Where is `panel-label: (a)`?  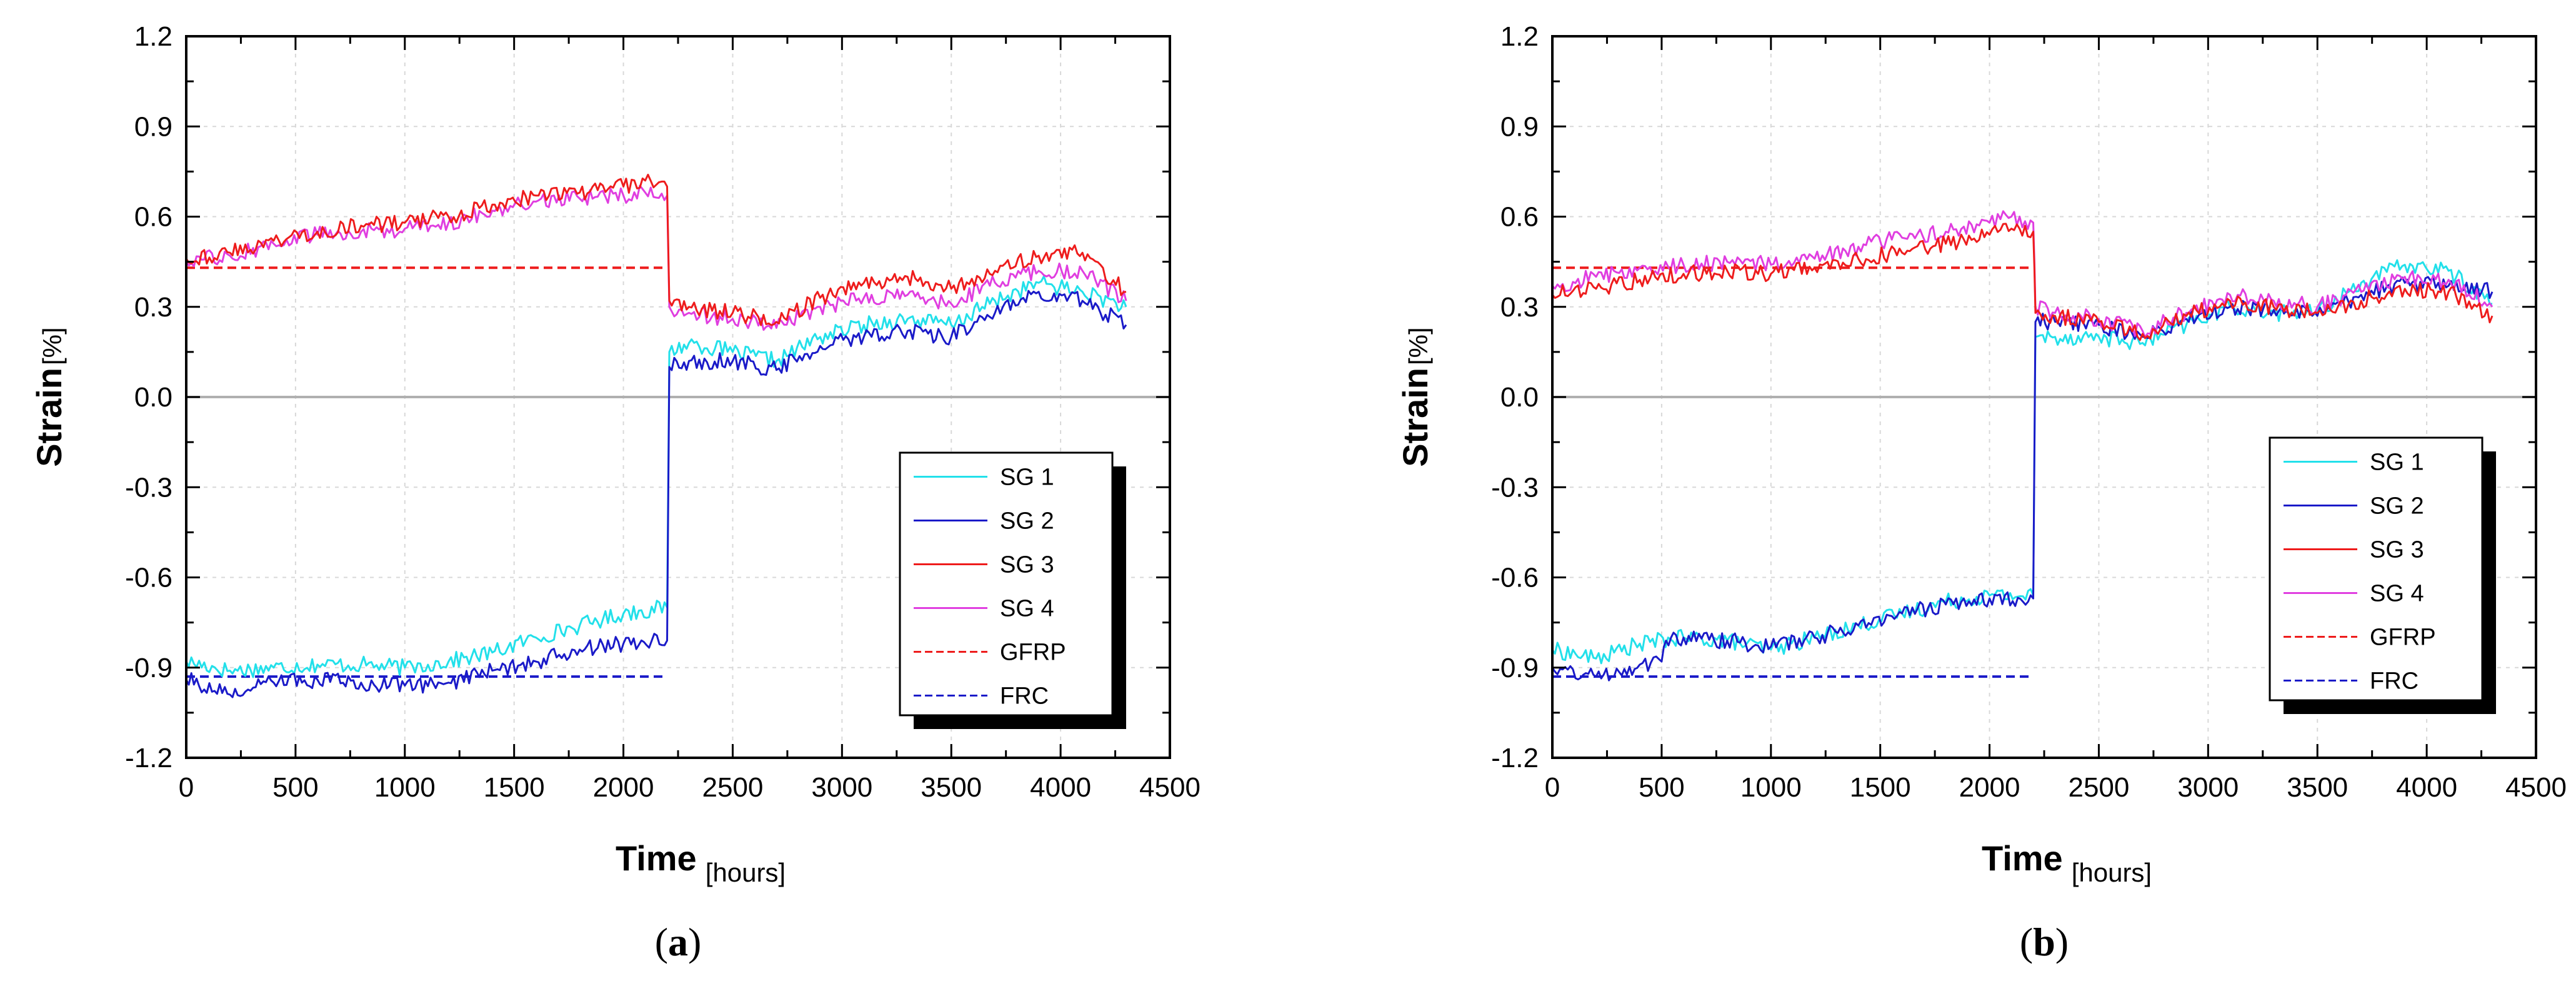
panel-label: (a) is located at coordinates (678, 942).